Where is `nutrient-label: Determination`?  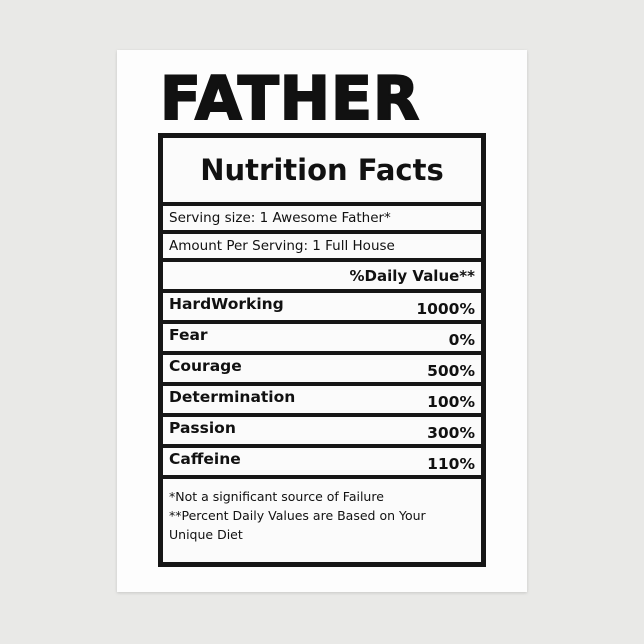 nutrient-label: Determination is located at coordinates (232, 397).